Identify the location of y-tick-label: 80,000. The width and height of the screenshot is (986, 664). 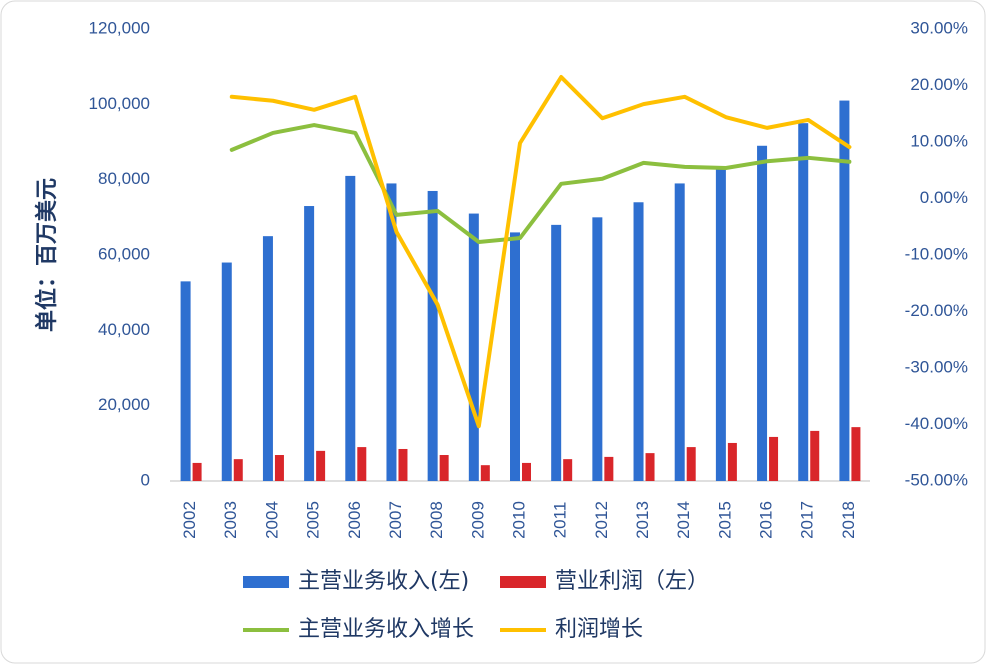
(124, 178).